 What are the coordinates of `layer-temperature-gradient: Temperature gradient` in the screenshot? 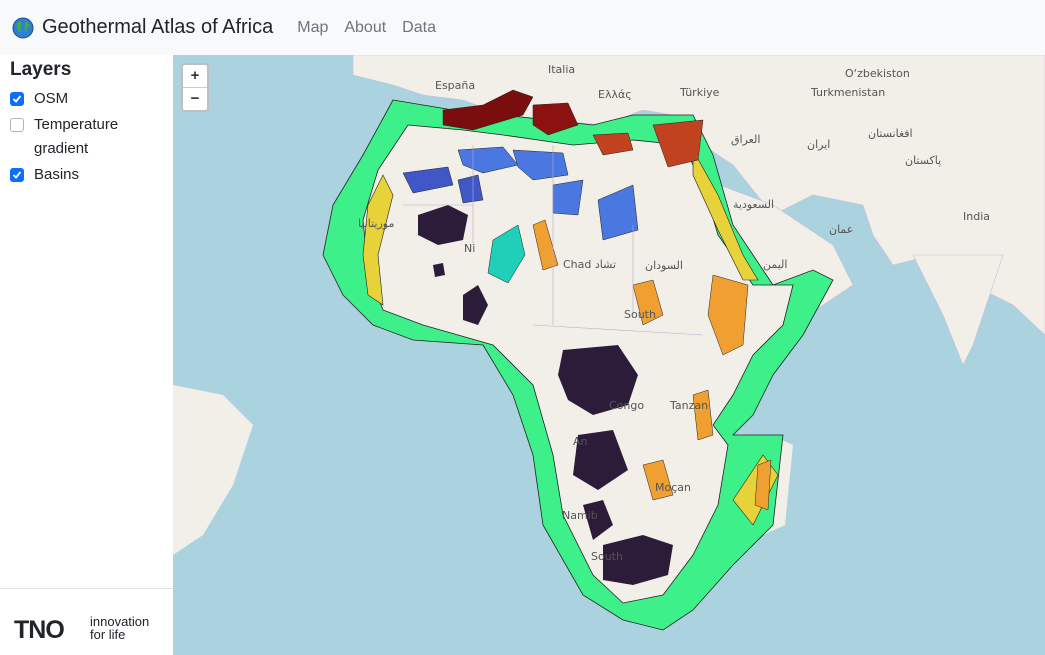 It's located at (91, 137).